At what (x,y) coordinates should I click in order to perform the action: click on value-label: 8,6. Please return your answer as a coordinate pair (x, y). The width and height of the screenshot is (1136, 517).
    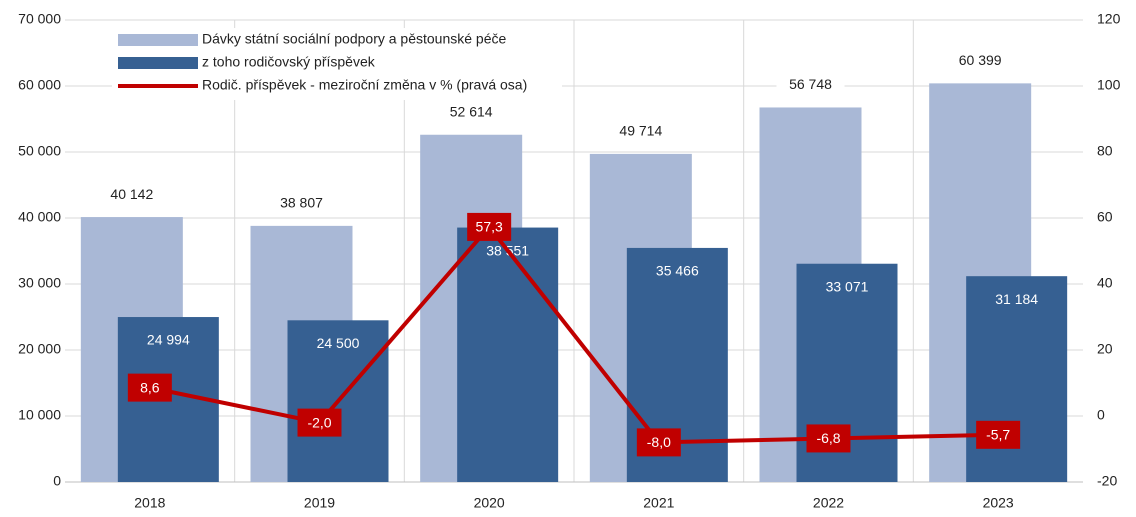
    Looking at the image, I should click on (150, 387).